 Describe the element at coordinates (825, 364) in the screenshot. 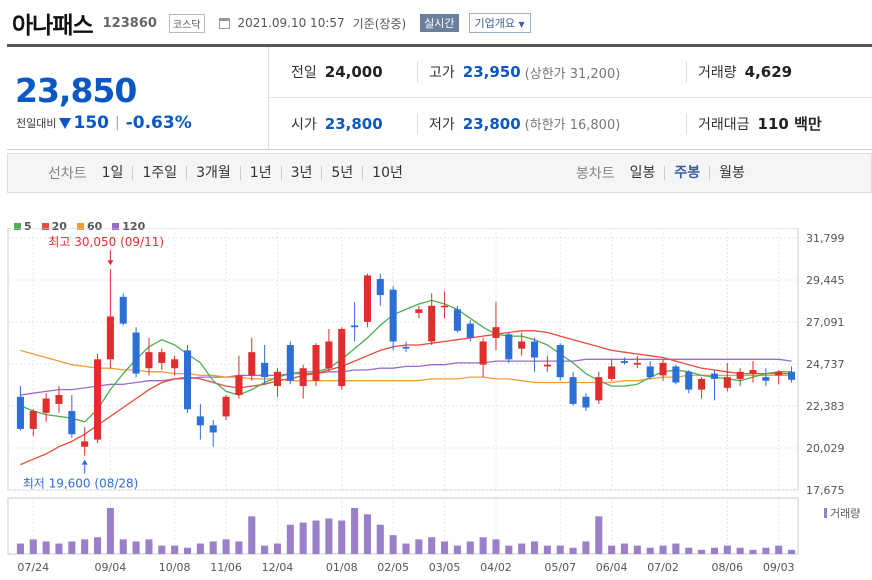

I see `y-tick-label: 24,737` at that location.